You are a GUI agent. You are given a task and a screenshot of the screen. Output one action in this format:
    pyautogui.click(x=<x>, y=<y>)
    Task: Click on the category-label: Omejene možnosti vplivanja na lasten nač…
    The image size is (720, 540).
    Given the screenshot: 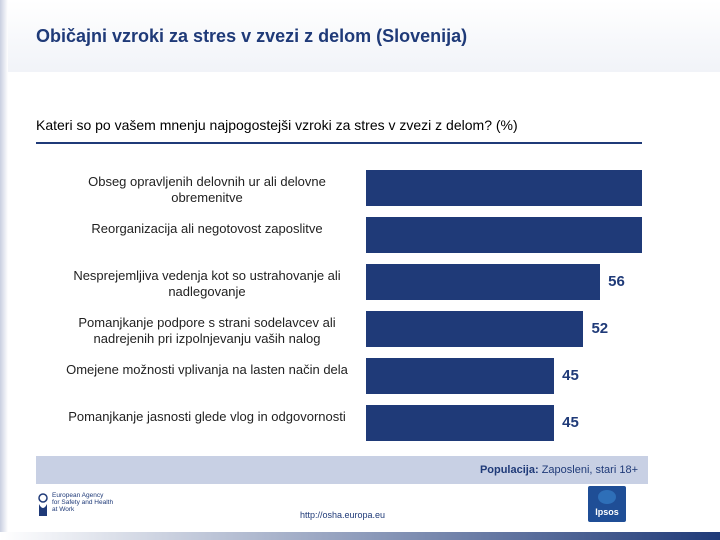 What is the action you would take?
    pyautogui.click(x=207, y=369)
    